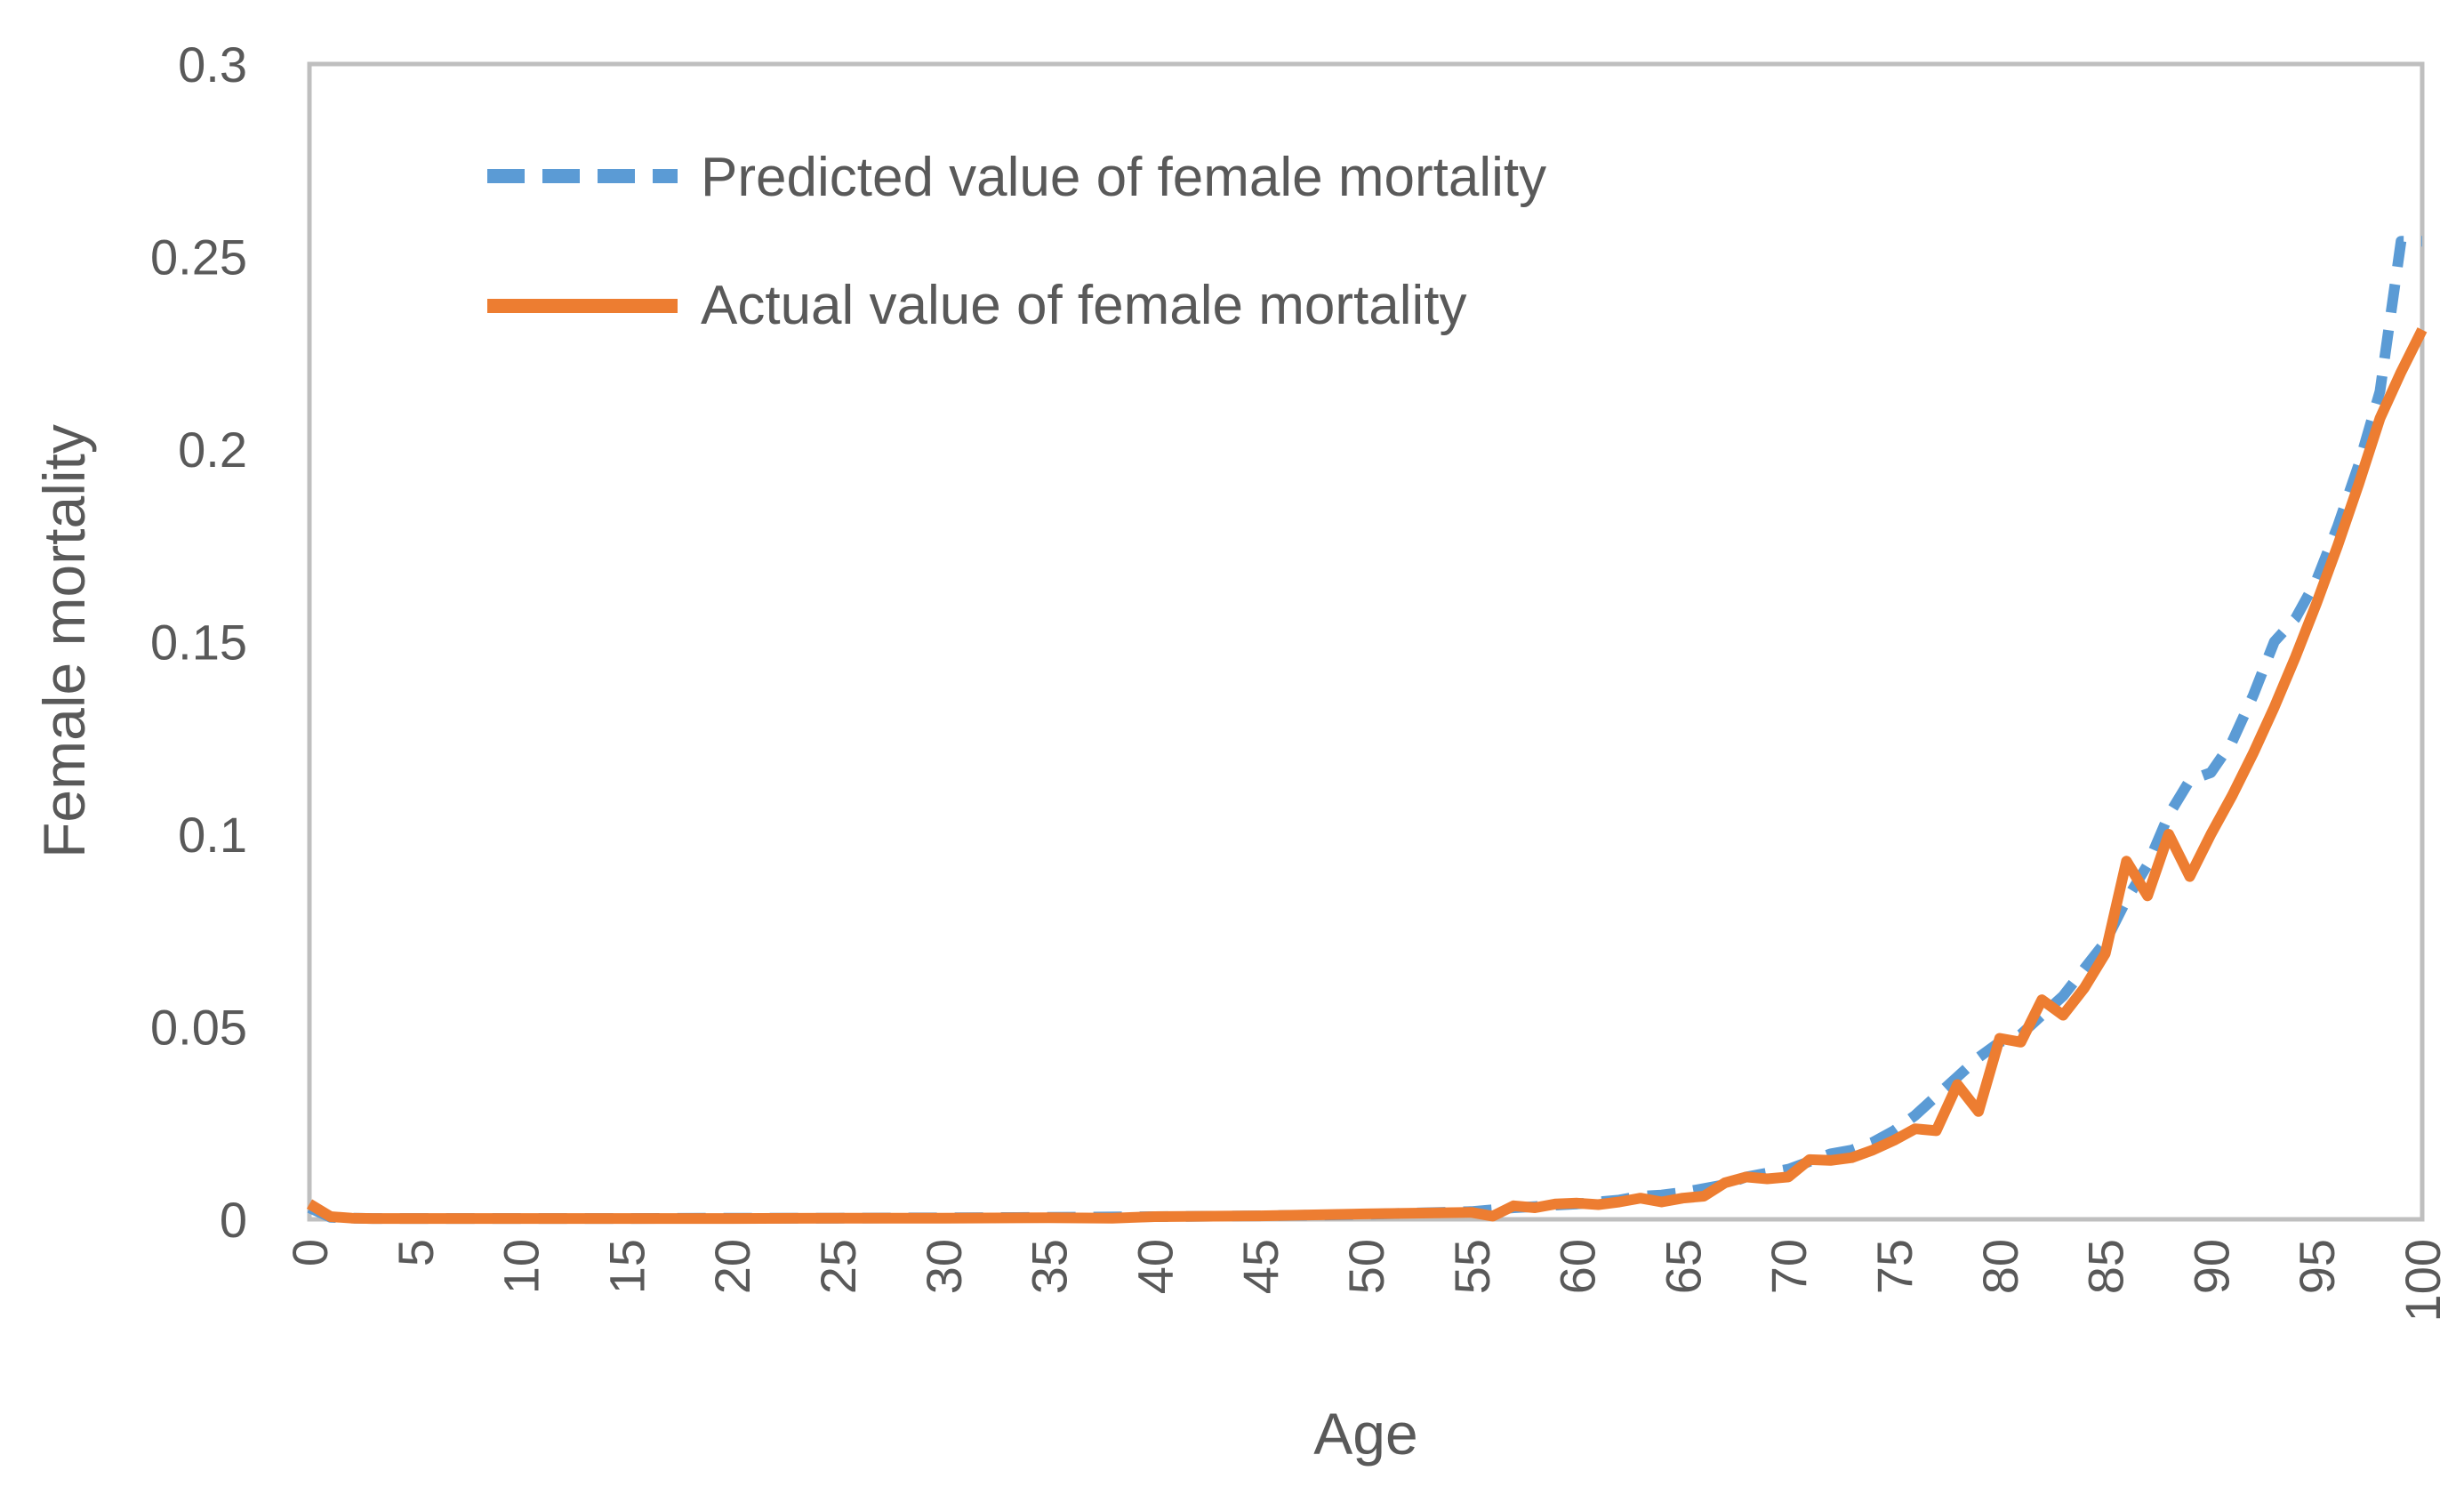 The image size is (2464, 1487). I want to click on x-tick-label: 30, so click(944, 1266).